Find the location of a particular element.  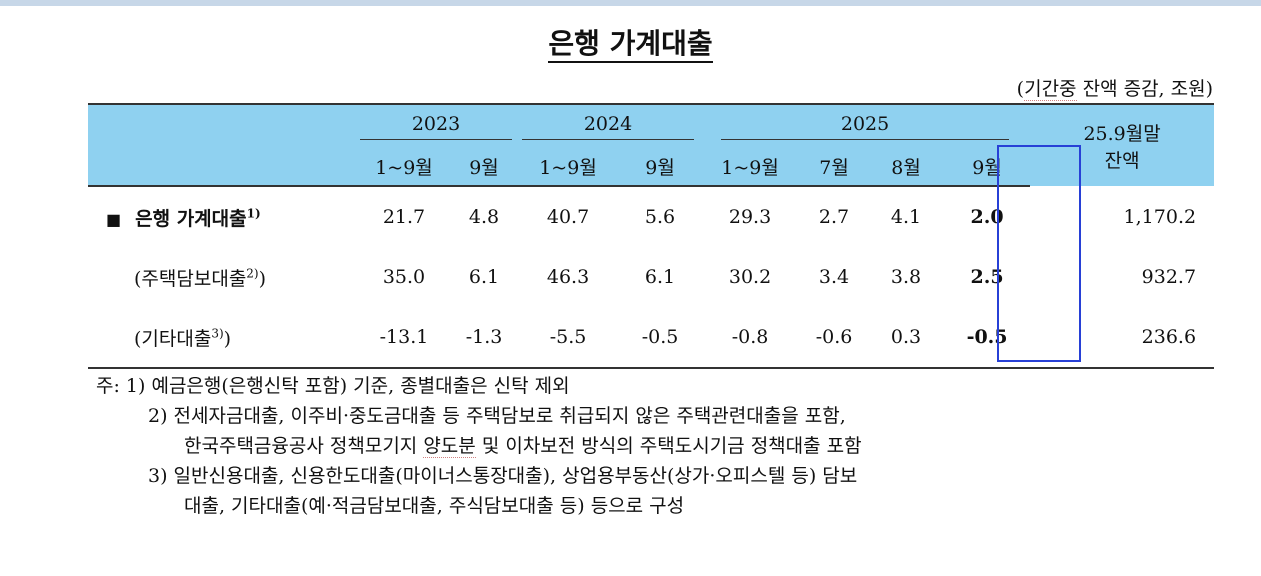

cell: 3.8 is located at coordinates (906, 277).